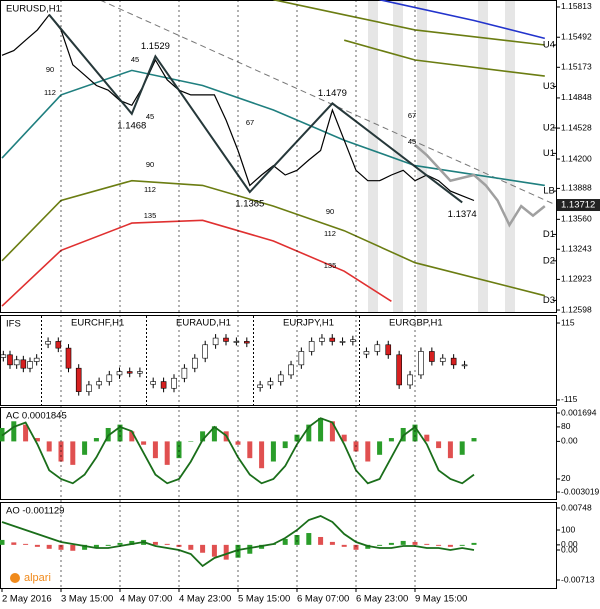 The width and height of the screenshot is (600, 609). Describe the element at coordinates (97, 323) in the screenshot. I see `segment-title: EURCHF,H1` at that location.